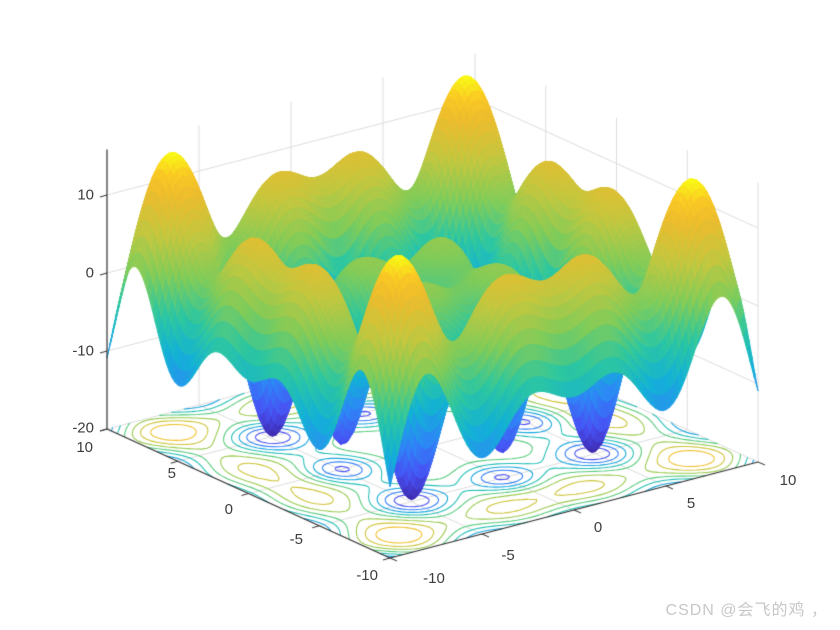 This screenshot has width=840, height=630. What do you see at coordinates (85, 195) in the screenshot?
I see `z-tick-label-10: 10` at bounding box center [85, 195].